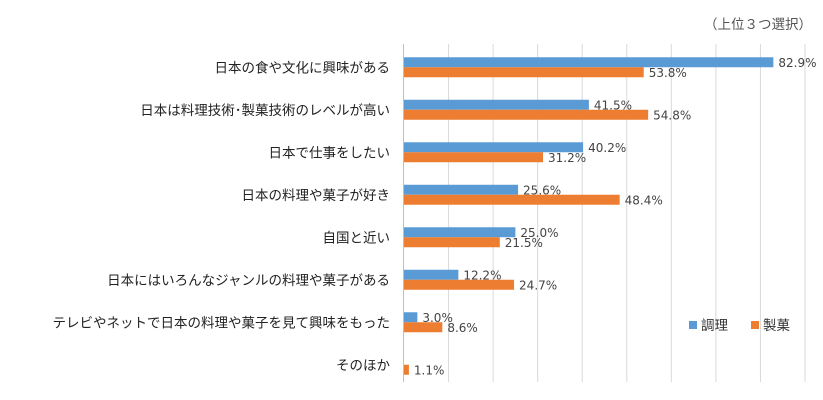 The height and width of the screenshot is (400, 823). Describe the element at coordinates (265, 110) in the screenshot. I see `category-label: 日本は料理技術･製菓技術のレベルが高い` at that location.